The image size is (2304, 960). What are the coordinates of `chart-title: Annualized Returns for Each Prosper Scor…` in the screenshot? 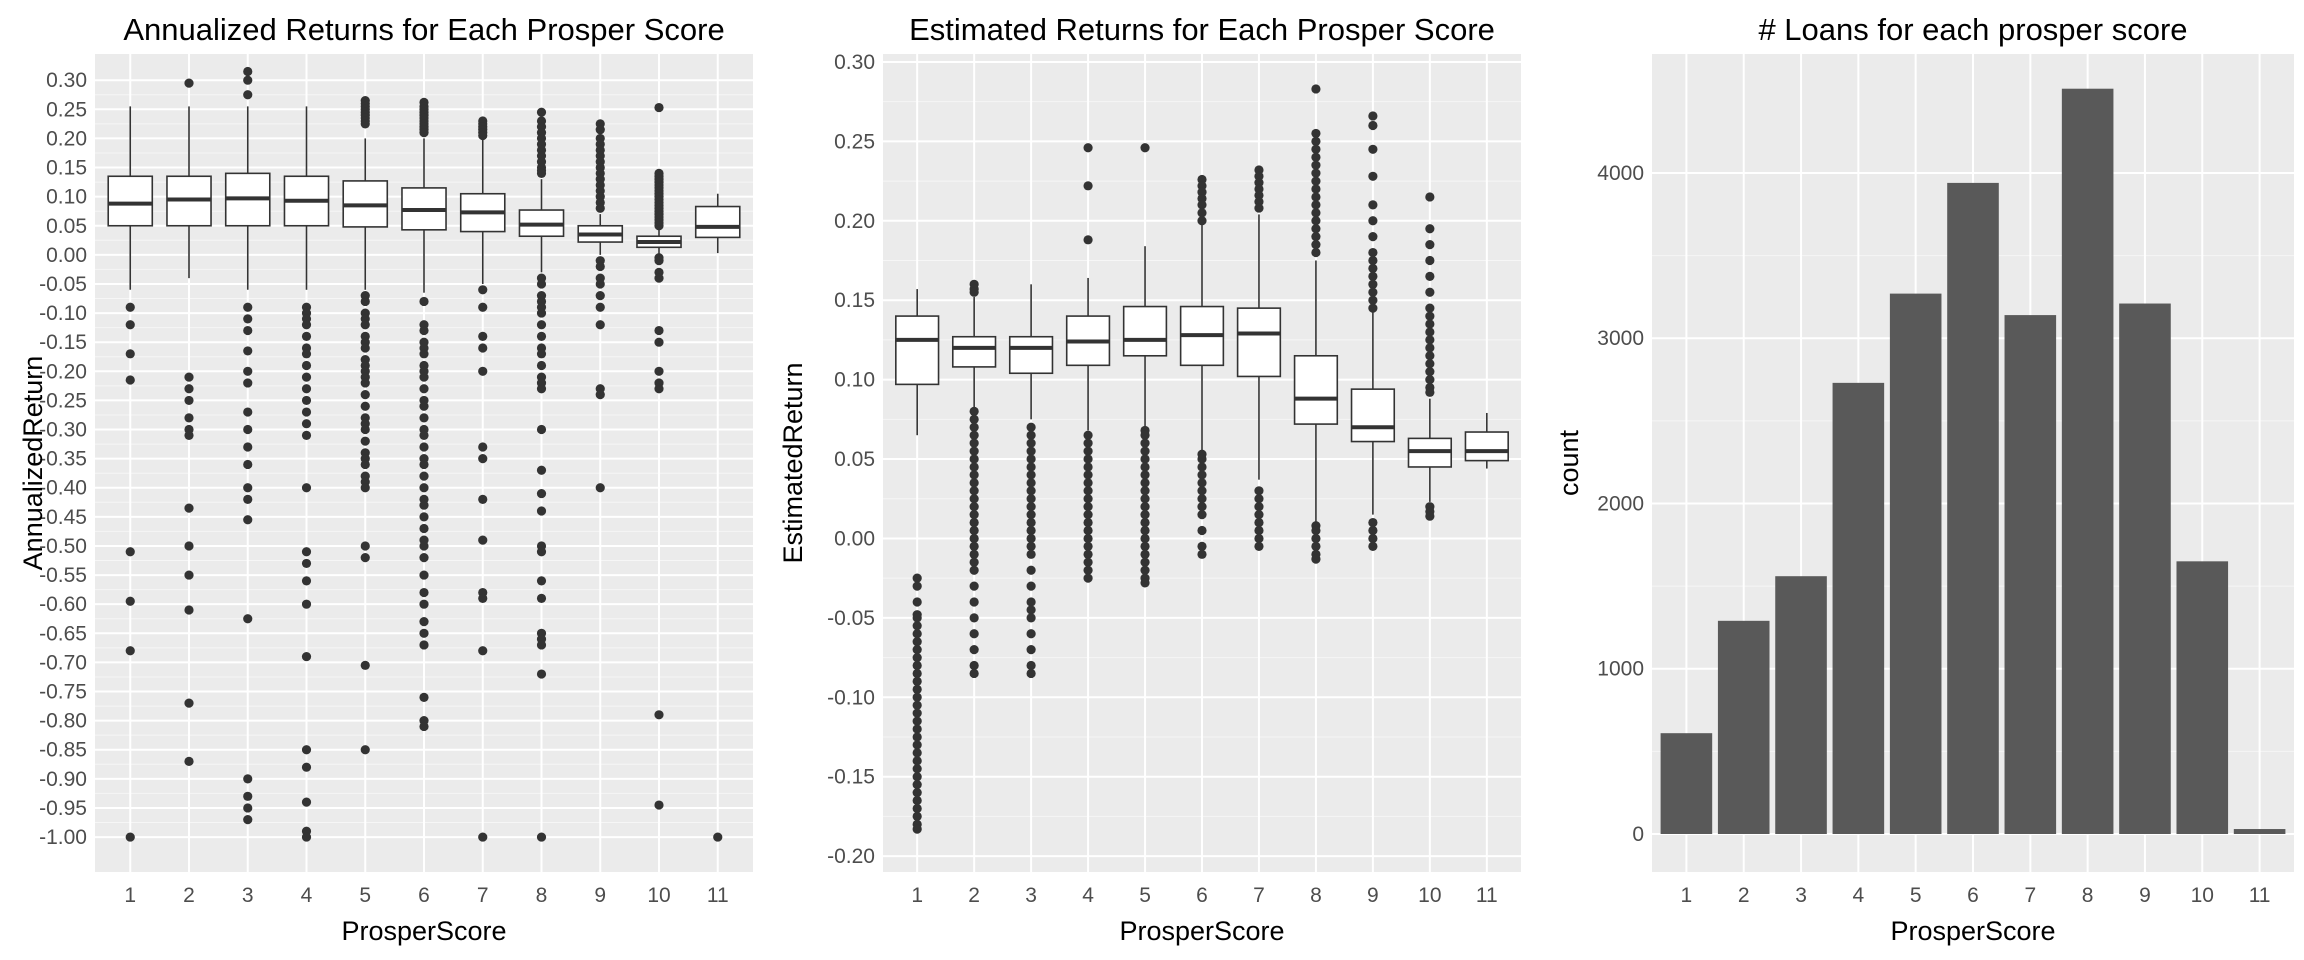 It's located at (423, 29).